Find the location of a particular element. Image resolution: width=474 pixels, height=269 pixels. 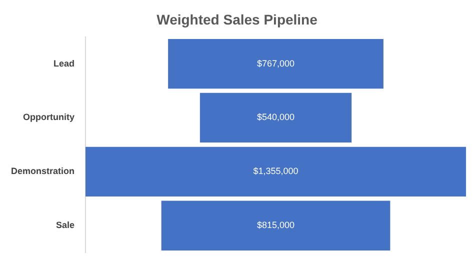

data-label: $767,000 is located at coordinates (275, 63).